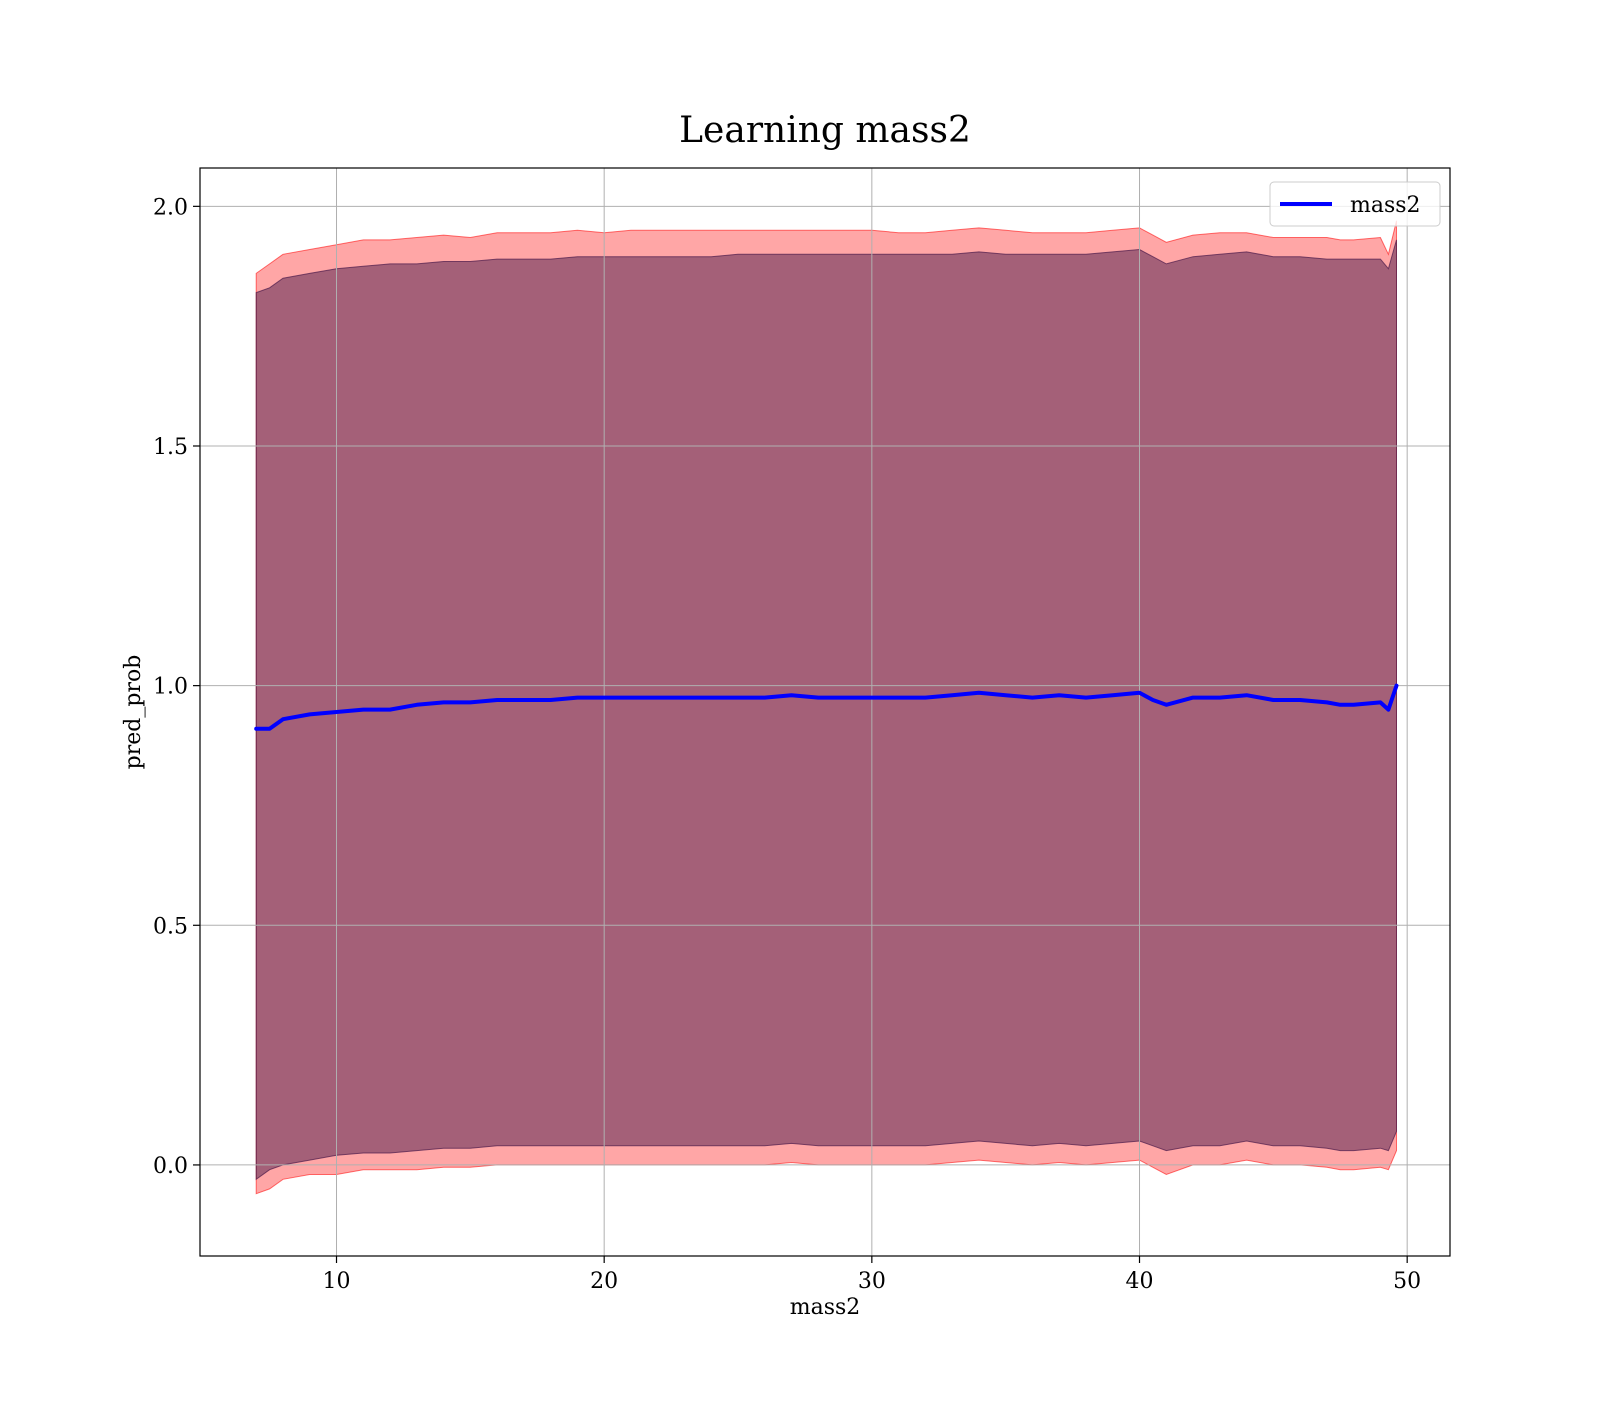 The height and width of the screenshot is (1405, 1600). What do you see at coordinates (170, 1166) in the screenshot?
I see `y-tick-label: 0.0` at bounding box center [170, 1166].